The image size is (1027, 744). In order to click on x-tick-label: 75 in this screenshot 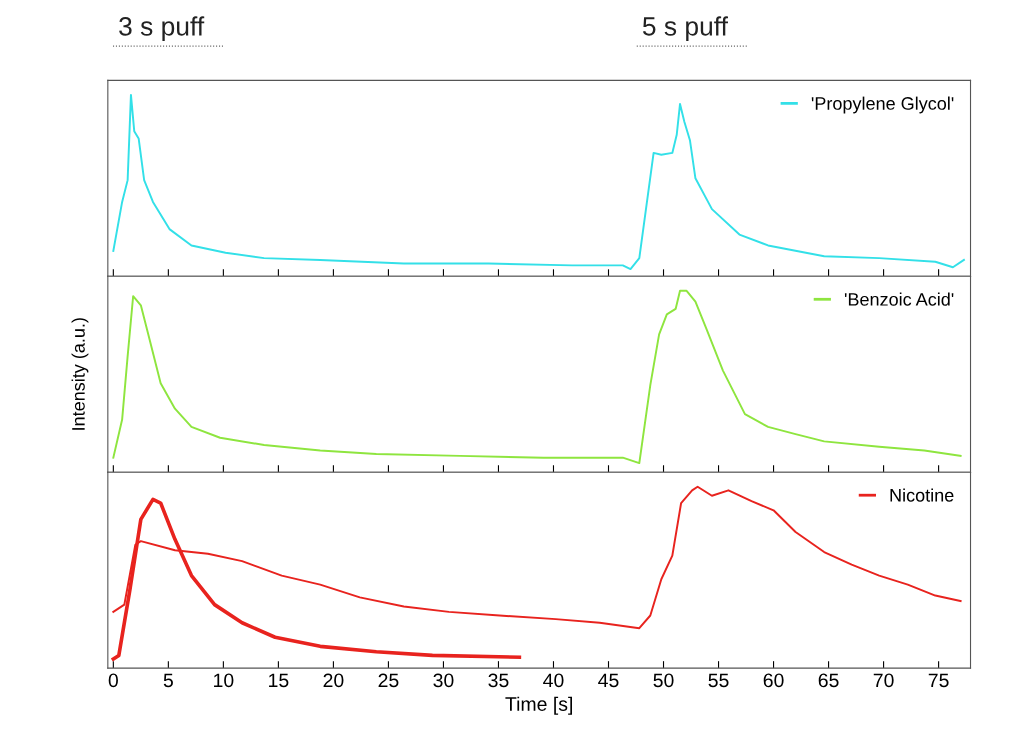, I will do `click(938, 680)`.